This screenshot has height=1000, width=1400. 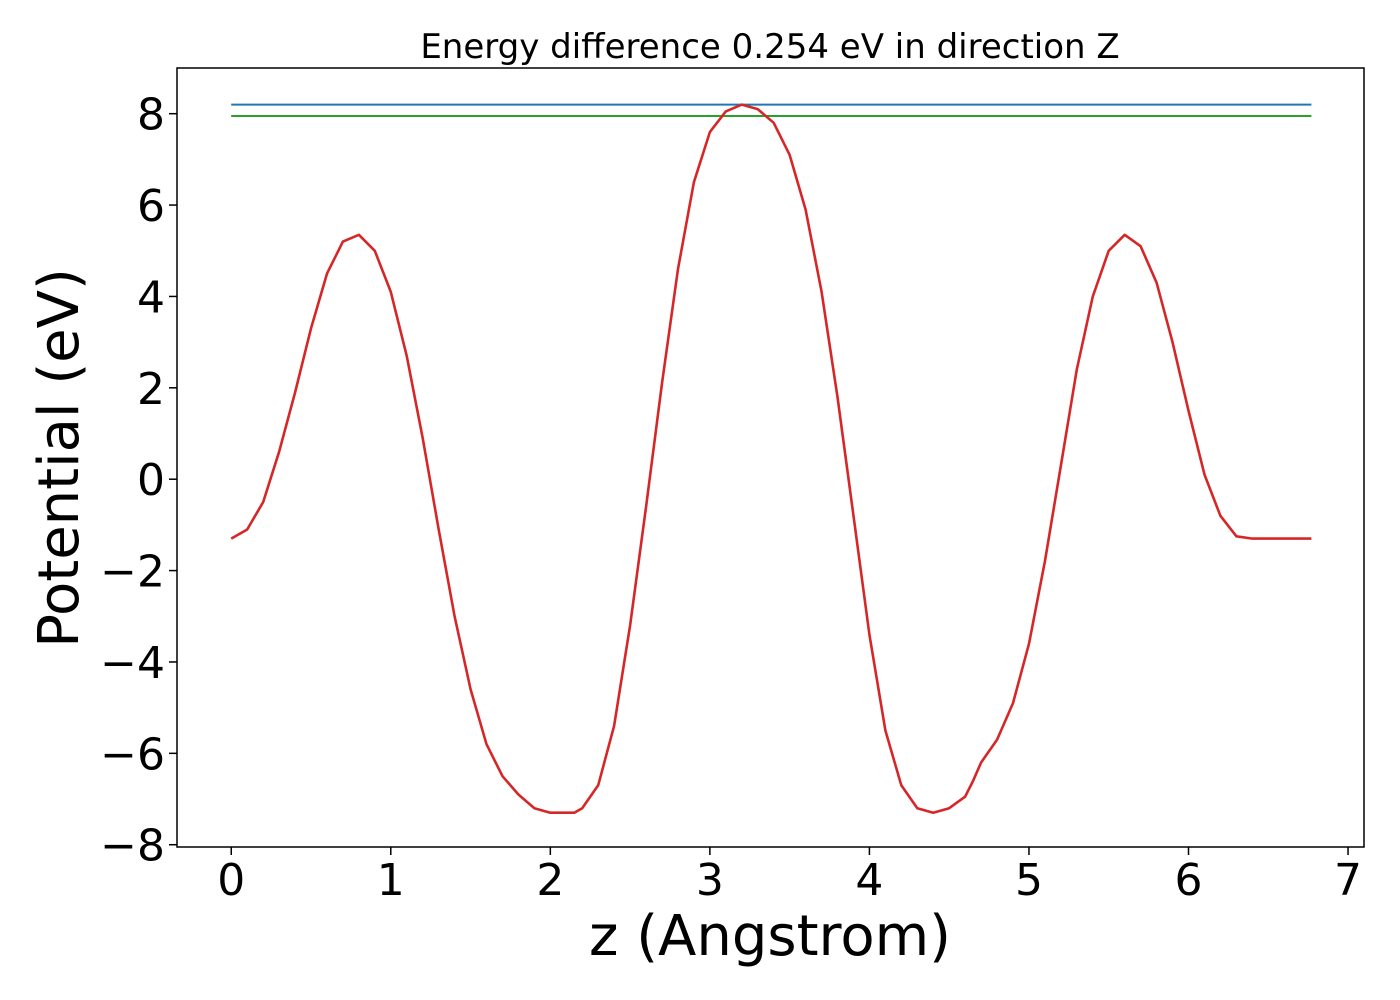 I want to click on x-axis-label: z (Angstrom), so click(x=770, y=936).